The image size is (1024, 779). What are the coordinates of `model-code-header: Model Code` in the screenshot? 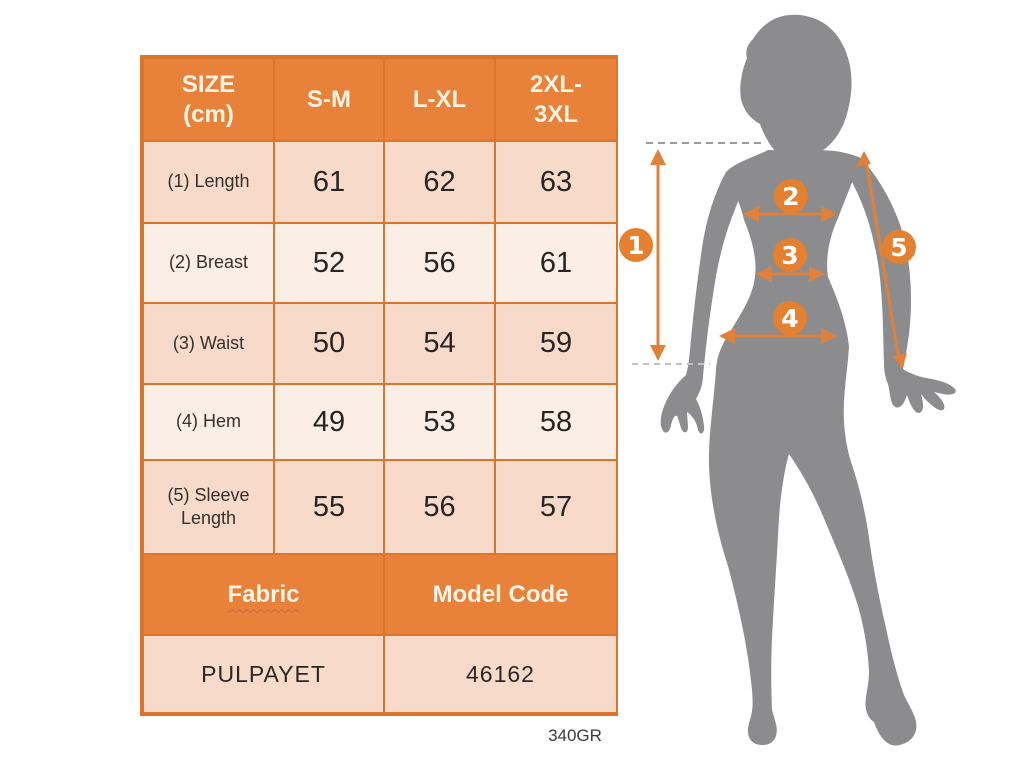 It's located at (500, 594).